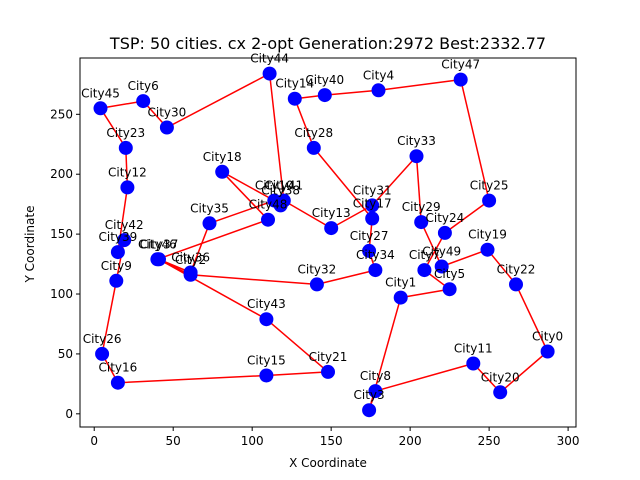 This screenshot has width=640, height=480. What do you see at coordinates (65, 354) in the screenshot?
I see `y-tick-label: 50` at bounding box center [65, 354].